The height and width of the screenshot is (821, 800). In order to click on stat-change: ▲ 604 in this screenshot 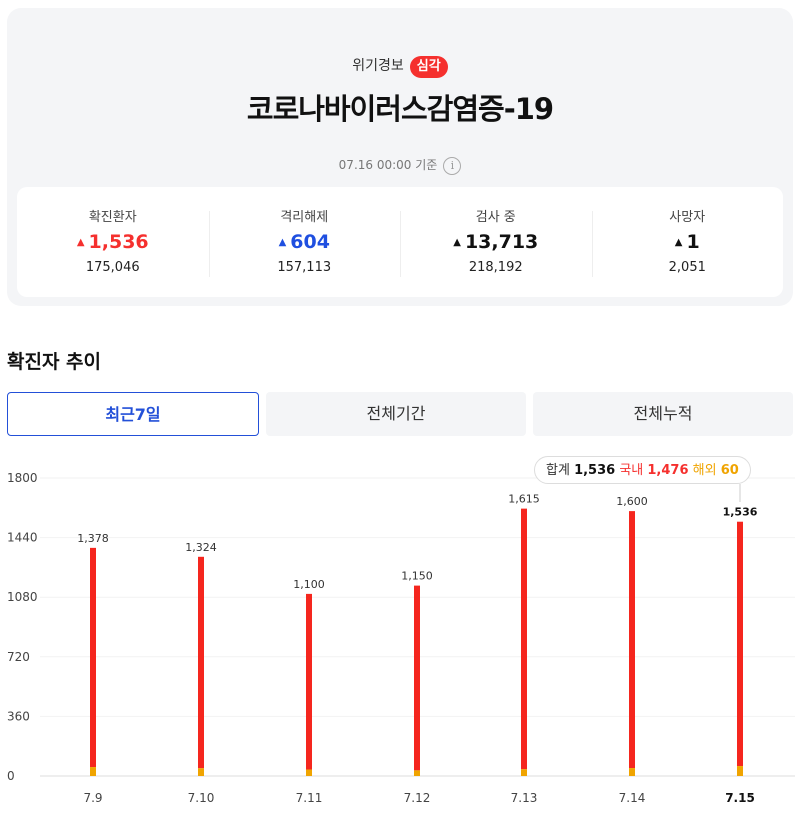, I will do `click(304, 242)`.